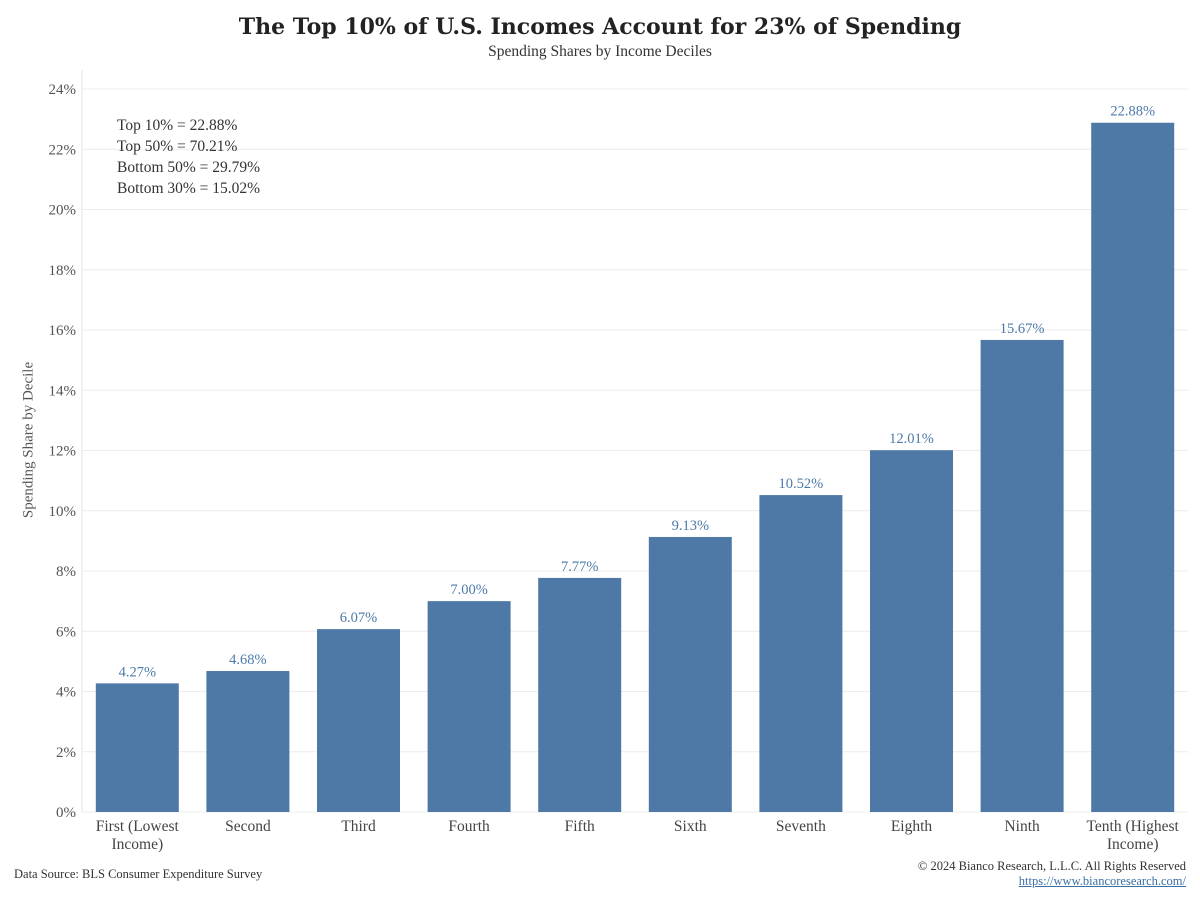 The height and width of the screenshot is (900, 1200). What do you see at coordinates (63, 211) in the screenshot?
I see `y-tick-label: 20%` at bounding box center [63, 211].